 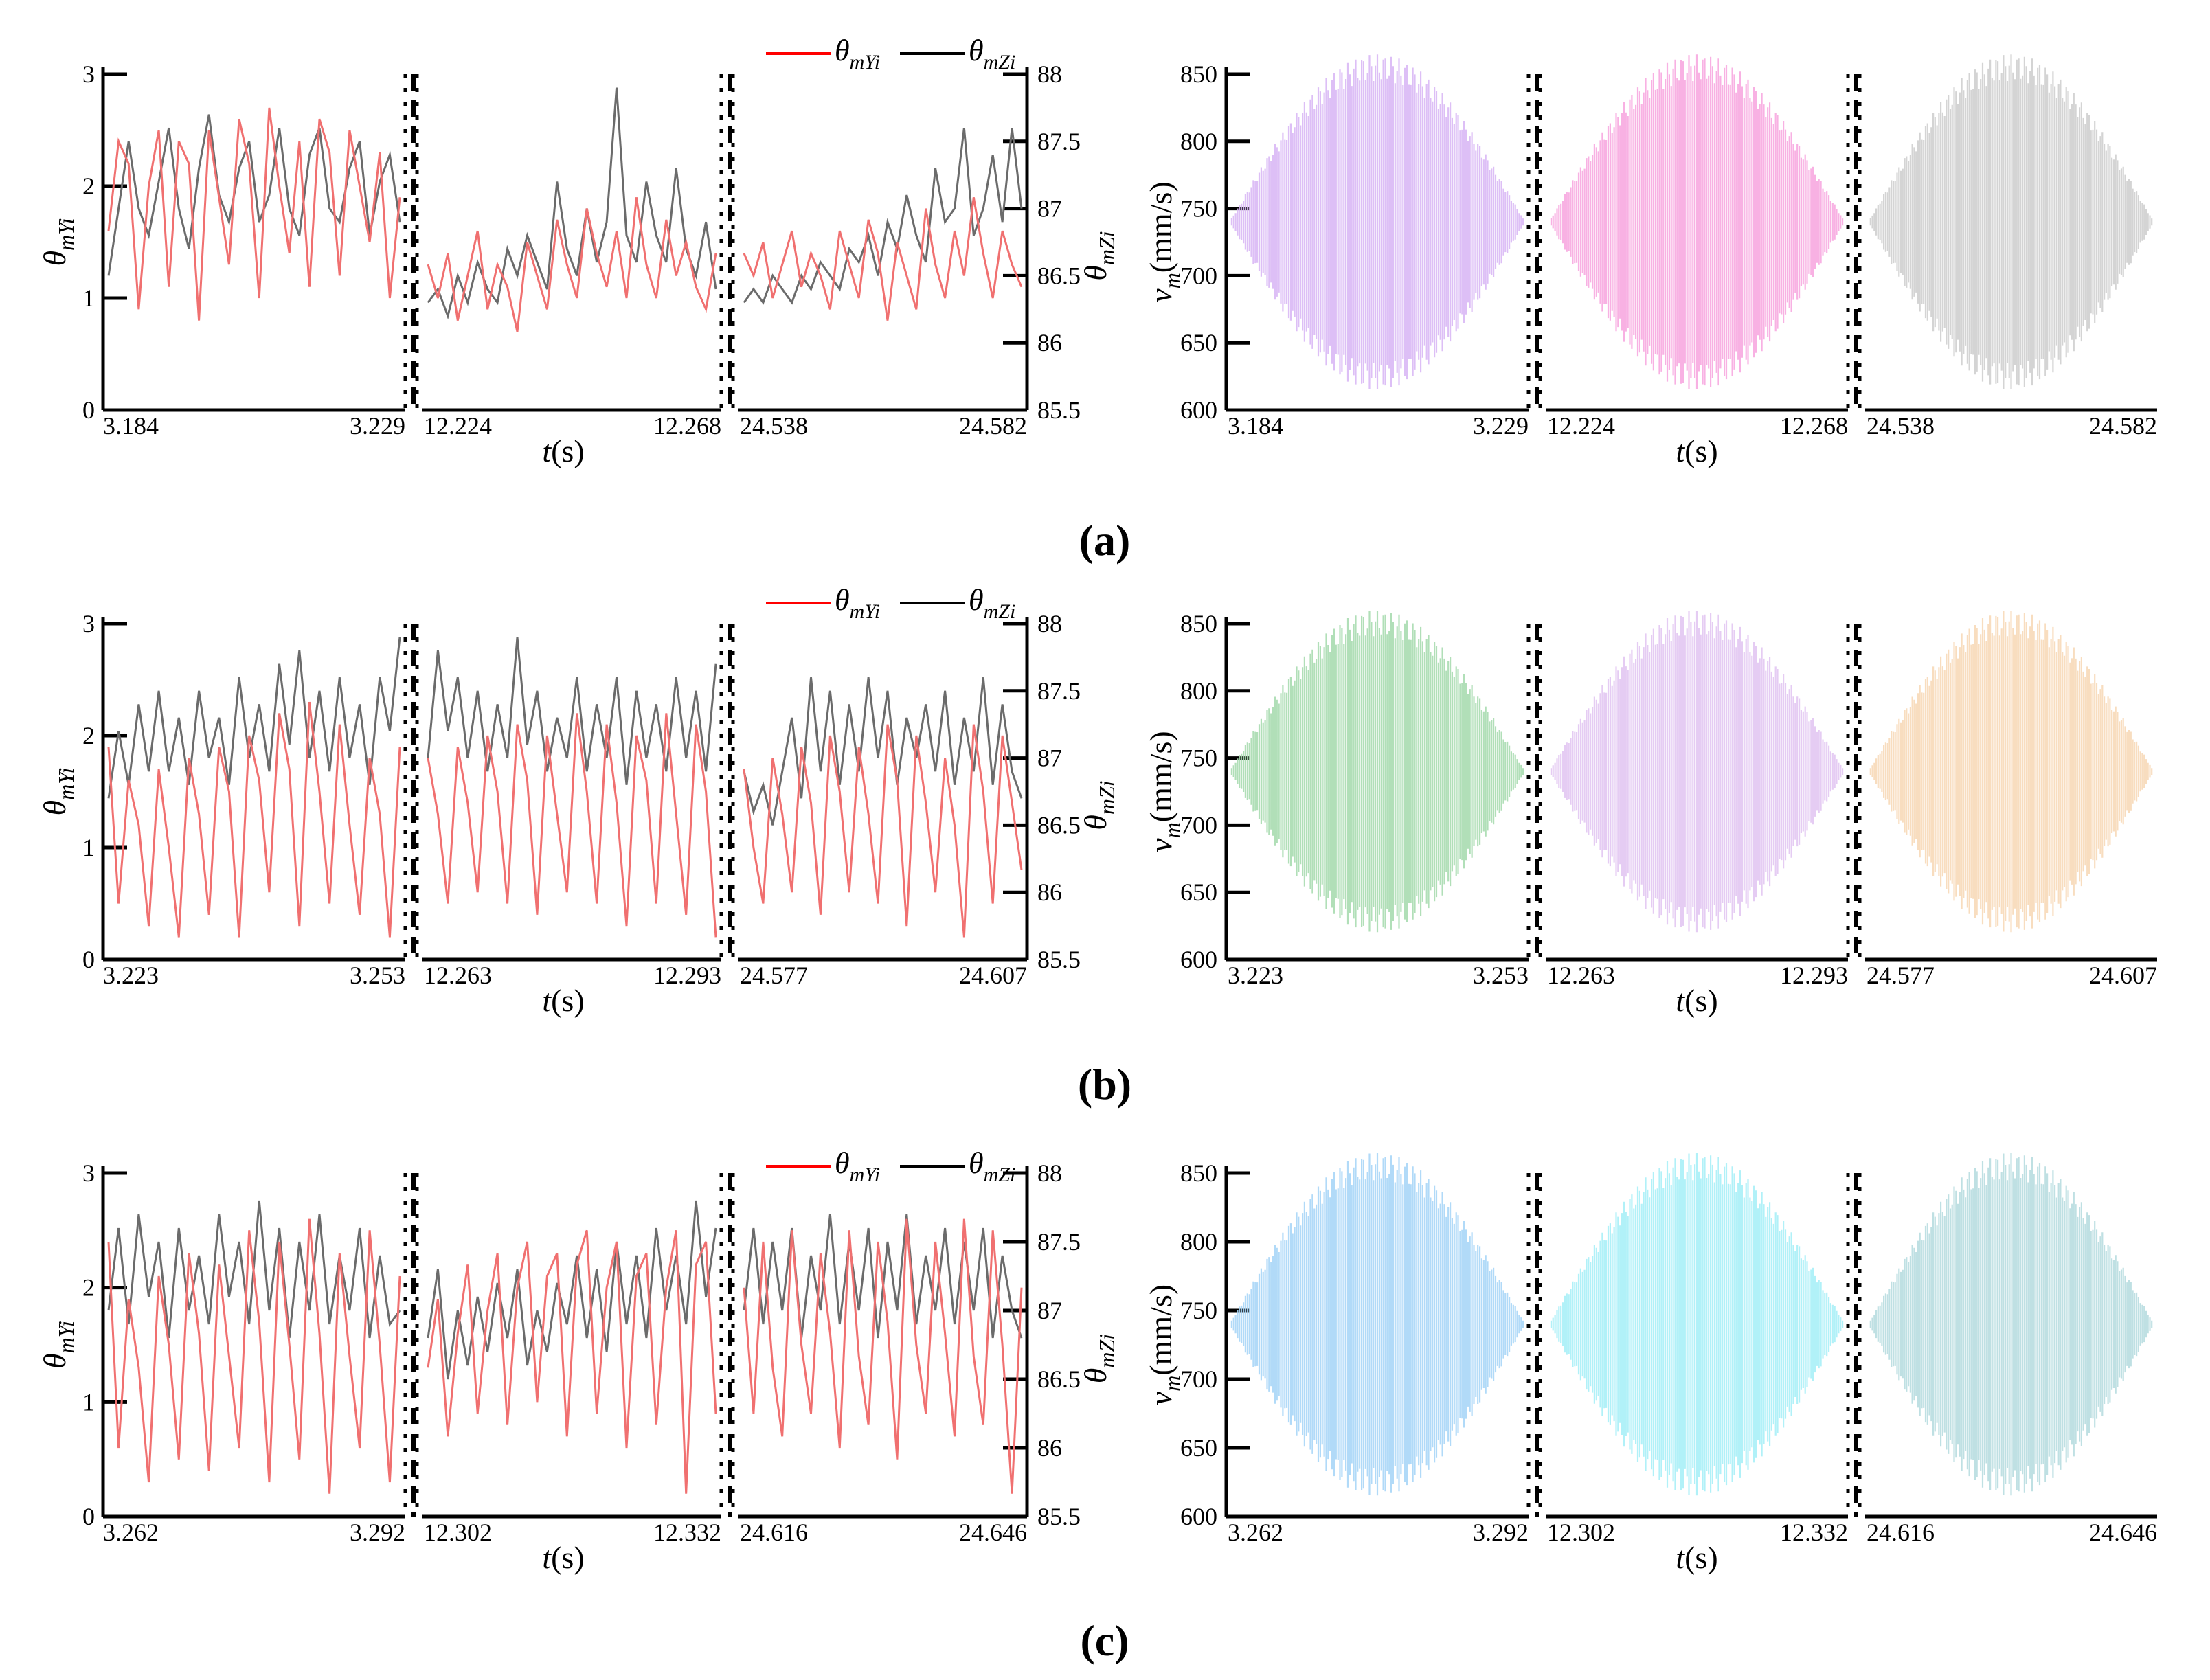 What do you see at coordinates (1680, 1557) in the screenshot?
I see `right-2-xlabel-var: t` at bounding box center [1680, 1557].